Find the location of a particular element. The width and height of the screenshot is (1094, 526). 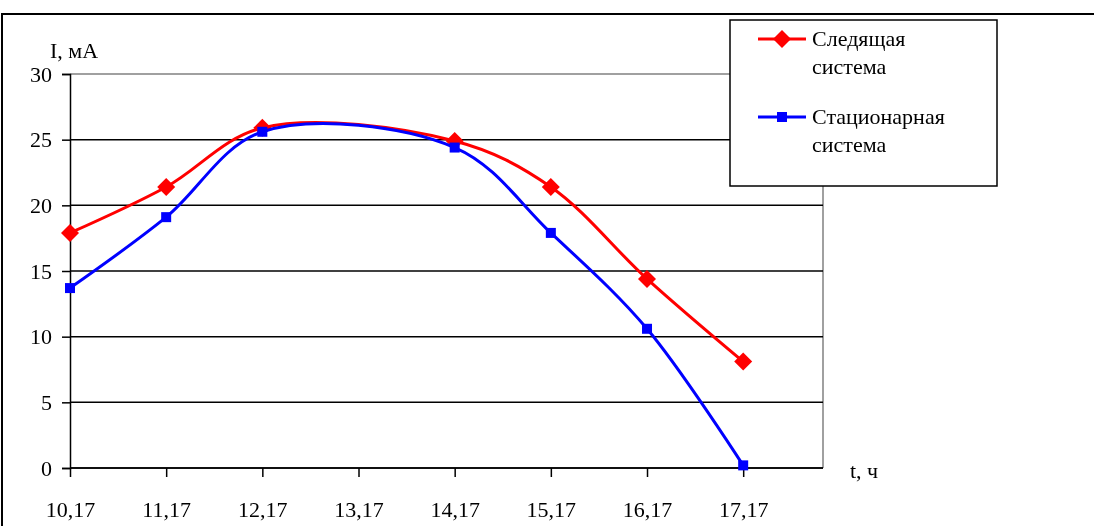

legend-label: Следящая система is located at coordinates (859, 52).